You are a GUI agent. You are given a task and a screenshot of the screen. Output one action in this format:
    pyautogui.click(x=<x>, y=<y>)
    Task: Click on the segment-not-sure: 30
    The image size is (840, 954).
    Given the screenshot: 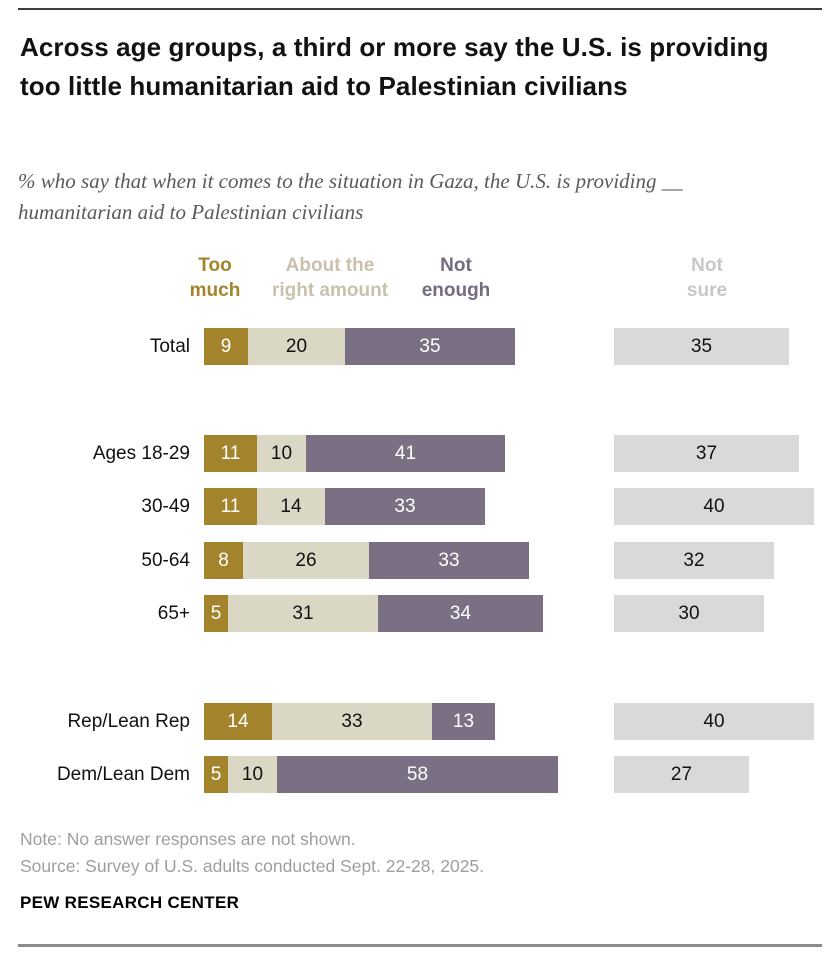 What is the action you would take?
    pyautogui.click(x=689, y=613)
    